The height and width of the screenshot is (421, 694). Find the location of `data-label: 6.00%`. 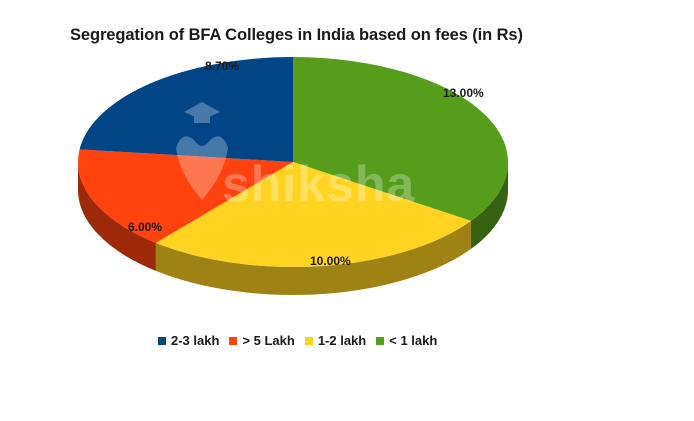

data-label: 6.00% is located at coordinates (145, 227).